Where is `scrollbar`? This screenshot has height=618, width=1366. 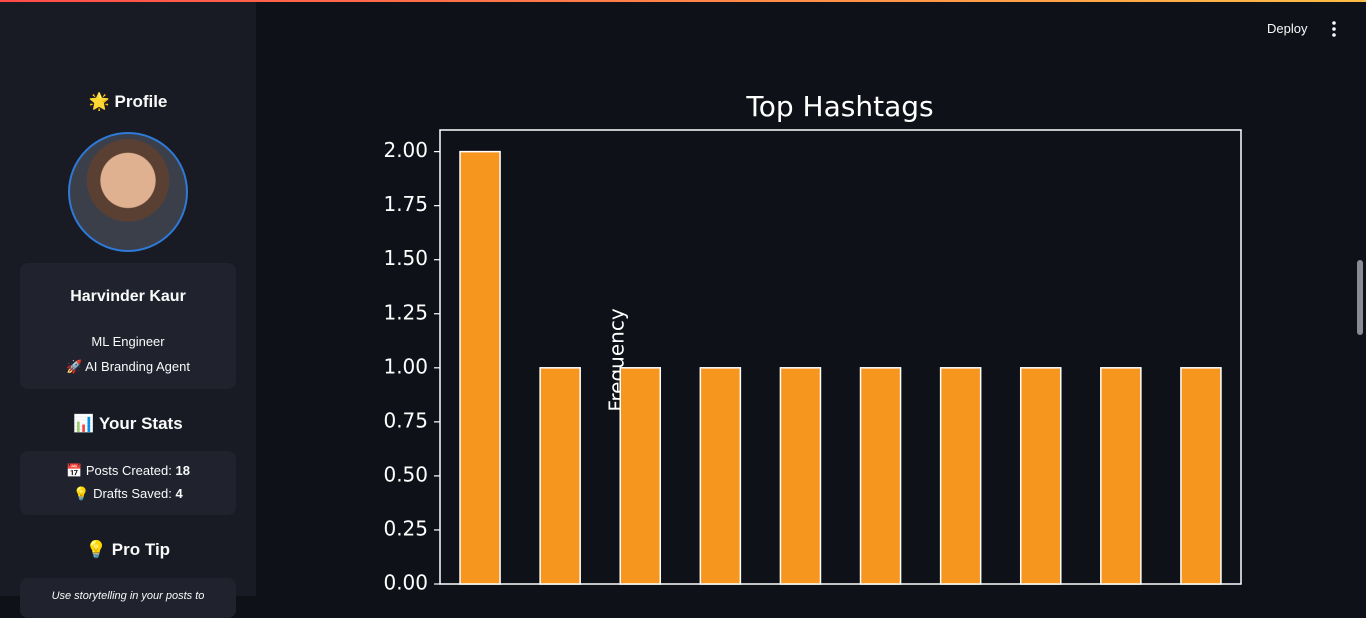
scrollbar is located at coordinates (1360, 297).